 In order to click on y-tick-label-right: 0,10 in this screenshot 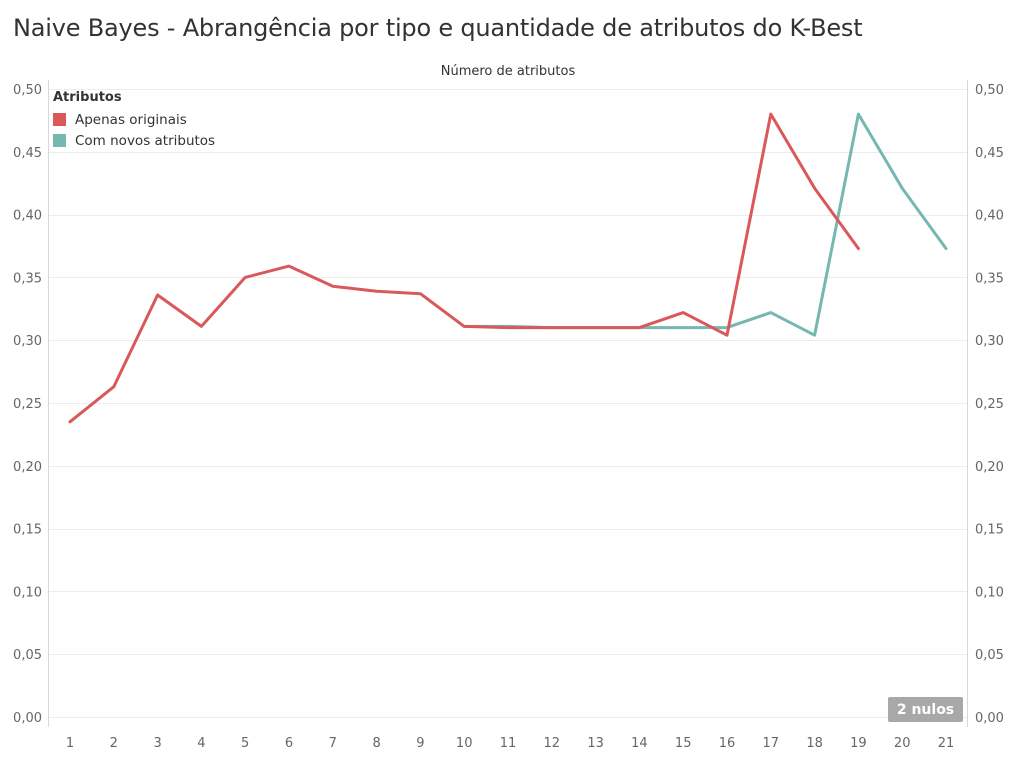, I will do `click(989, 592)`.